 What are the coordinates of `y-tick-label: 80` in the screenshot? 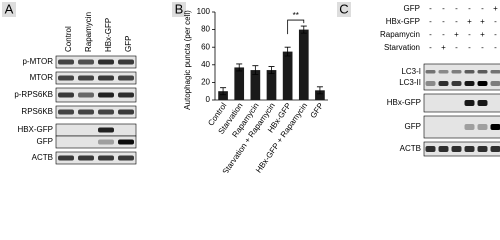 It's located at (205, 29).